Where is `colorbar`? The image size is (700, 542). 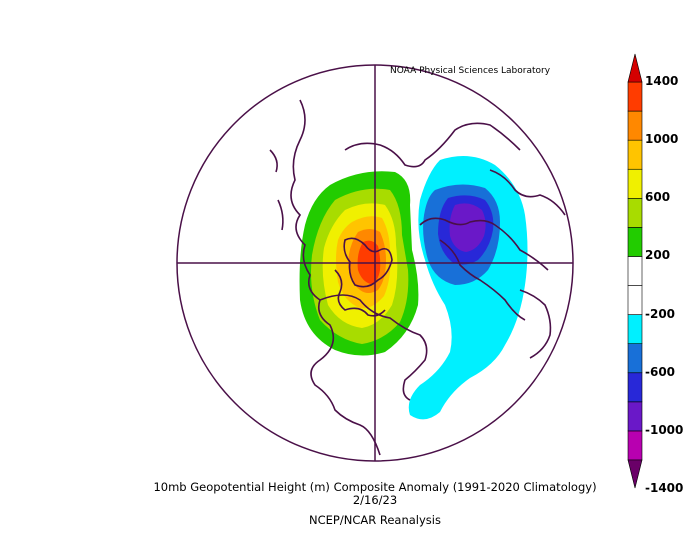 colorbar is located at coordinates (635, 271).